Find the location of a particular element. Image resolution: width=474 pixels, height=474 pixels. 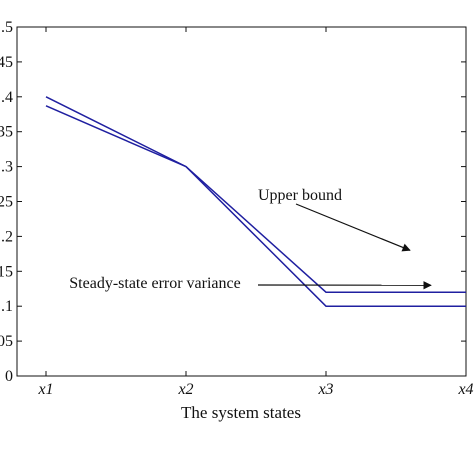

annotation-label: Steady-state error variance is located at coordinates (154, 283).